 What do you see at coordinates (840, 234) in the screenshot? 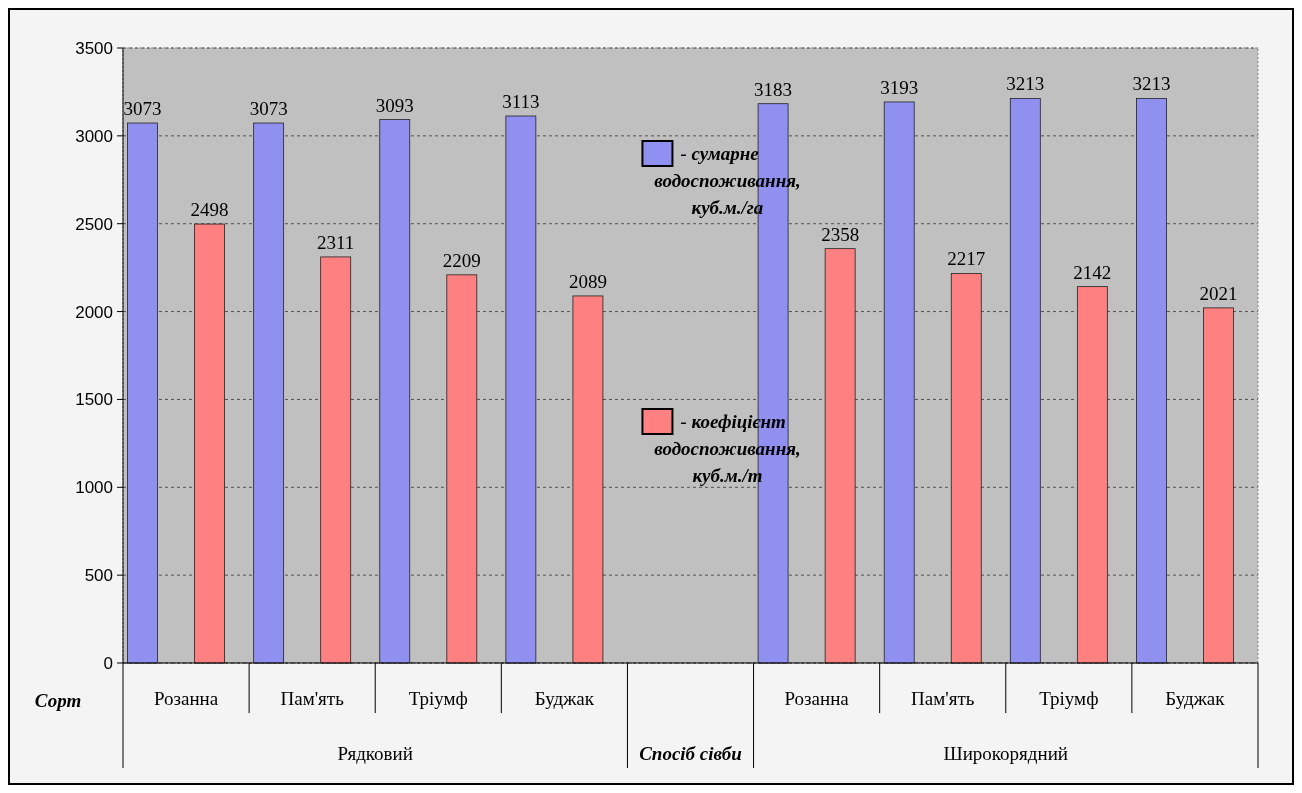
I see `data-label: 2358` at bounding box center [840, 234].